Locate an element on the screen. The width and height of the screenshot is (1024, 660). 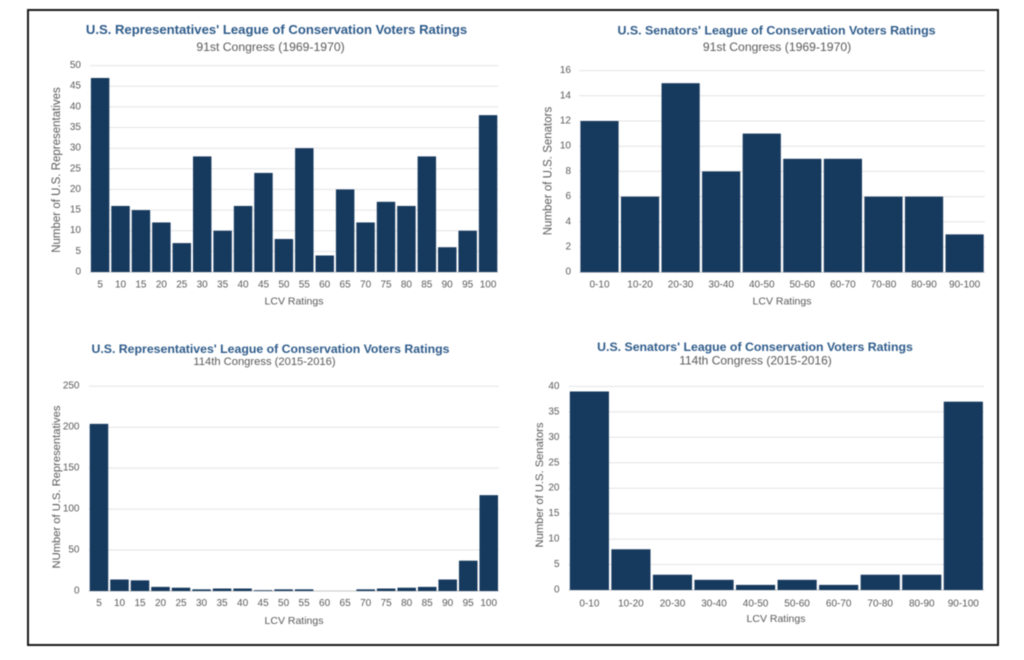
svg-text: 20 is located at coordinates (161, 603).